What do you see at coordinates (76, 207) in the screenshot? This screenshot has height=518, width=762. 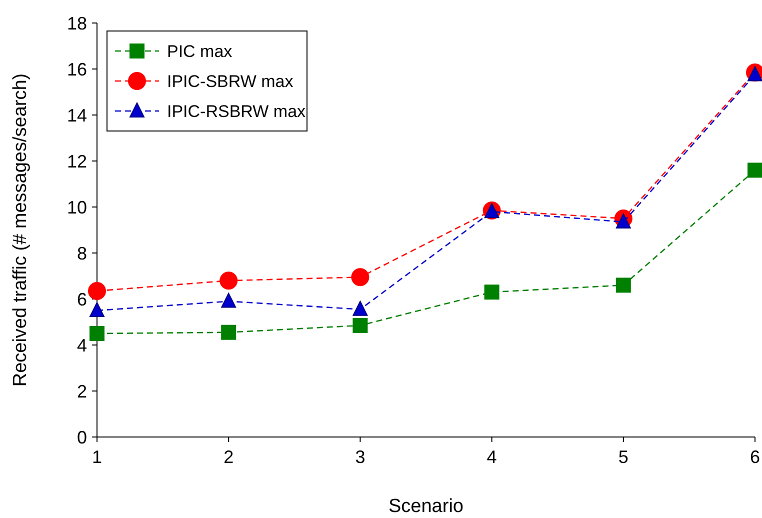 I see `y-tick-label: 10` at bounding box center [76, 207].